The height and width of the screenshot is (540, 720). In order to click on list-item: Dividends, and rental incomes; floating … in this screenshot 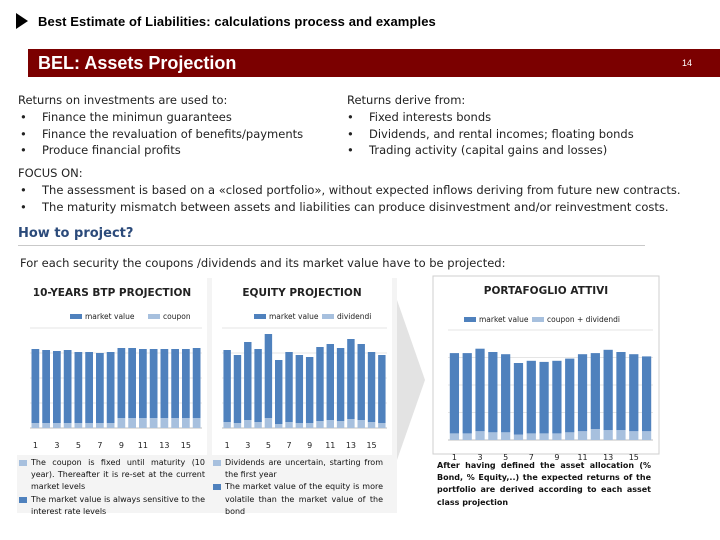, I will do `click(489, 134)`.